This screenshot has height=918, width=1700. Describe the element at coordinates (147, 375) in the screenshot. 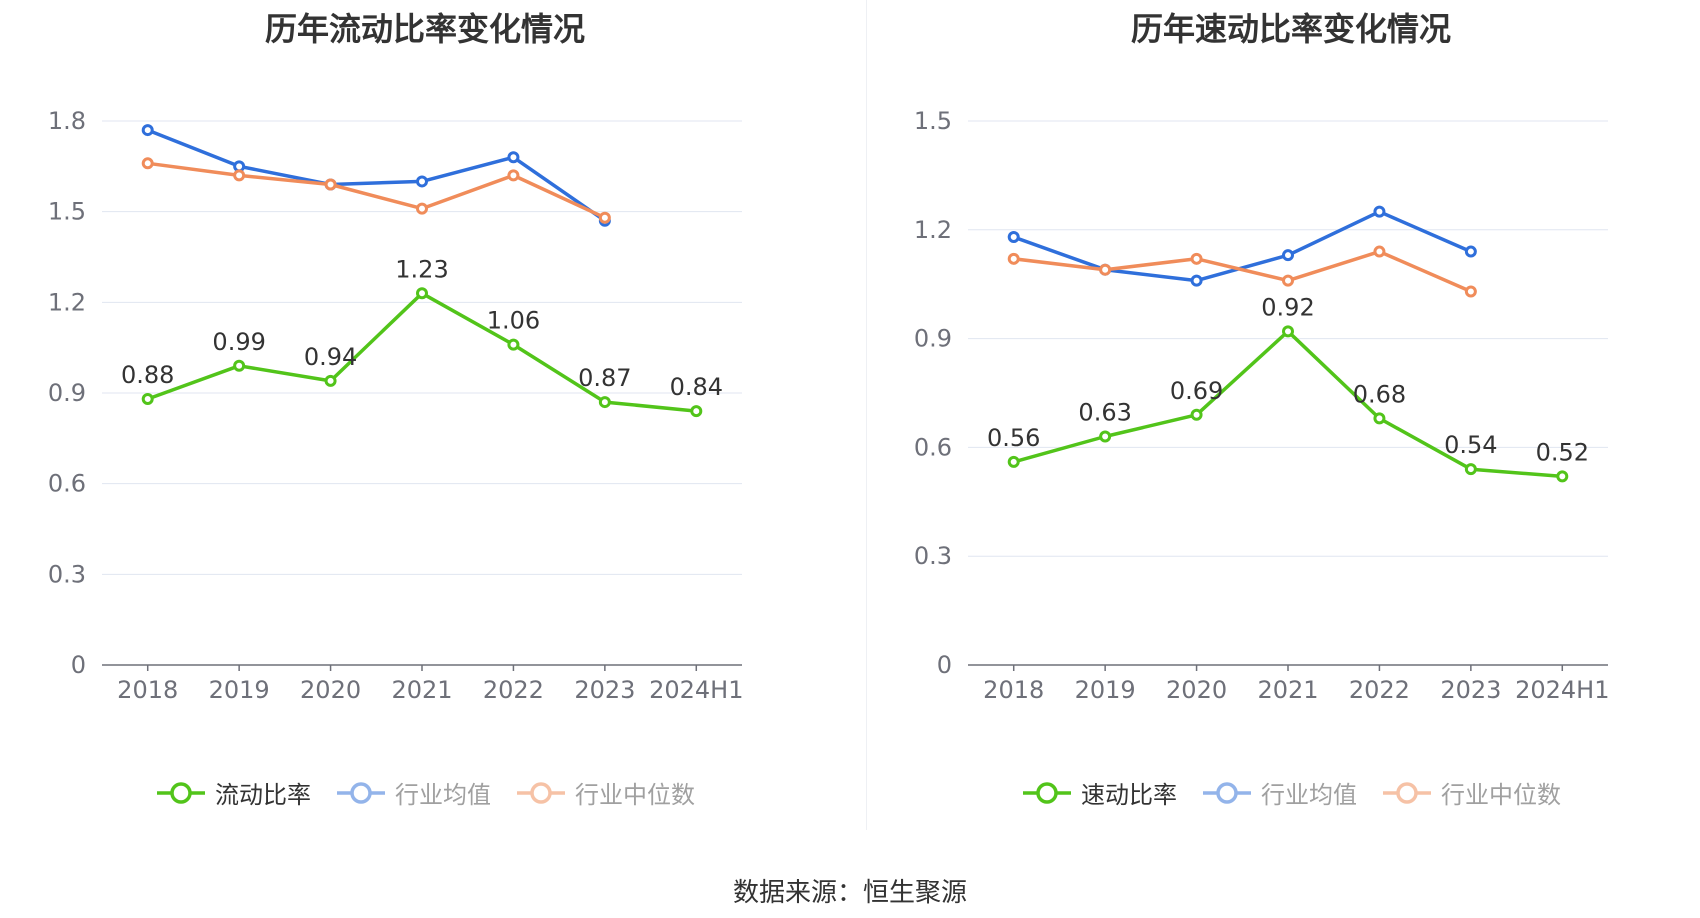

I see `data-label: 0.88` at that location.